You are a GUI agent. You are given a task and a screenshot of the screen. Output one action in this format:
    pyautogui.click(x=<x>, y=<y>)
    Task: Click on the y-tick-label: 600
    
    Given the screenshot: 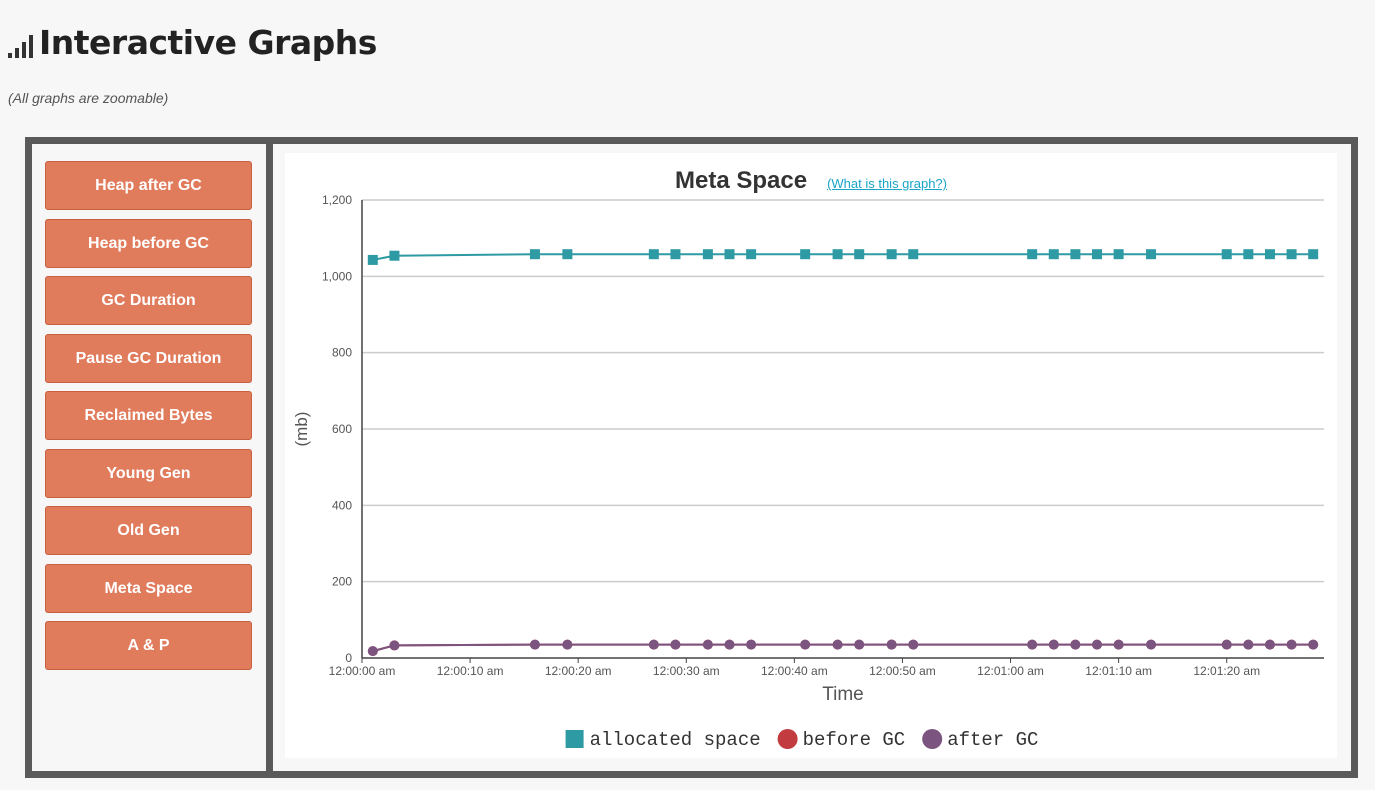 What is the action you would take?
    pyautogui.click(x=342, y=429)
    